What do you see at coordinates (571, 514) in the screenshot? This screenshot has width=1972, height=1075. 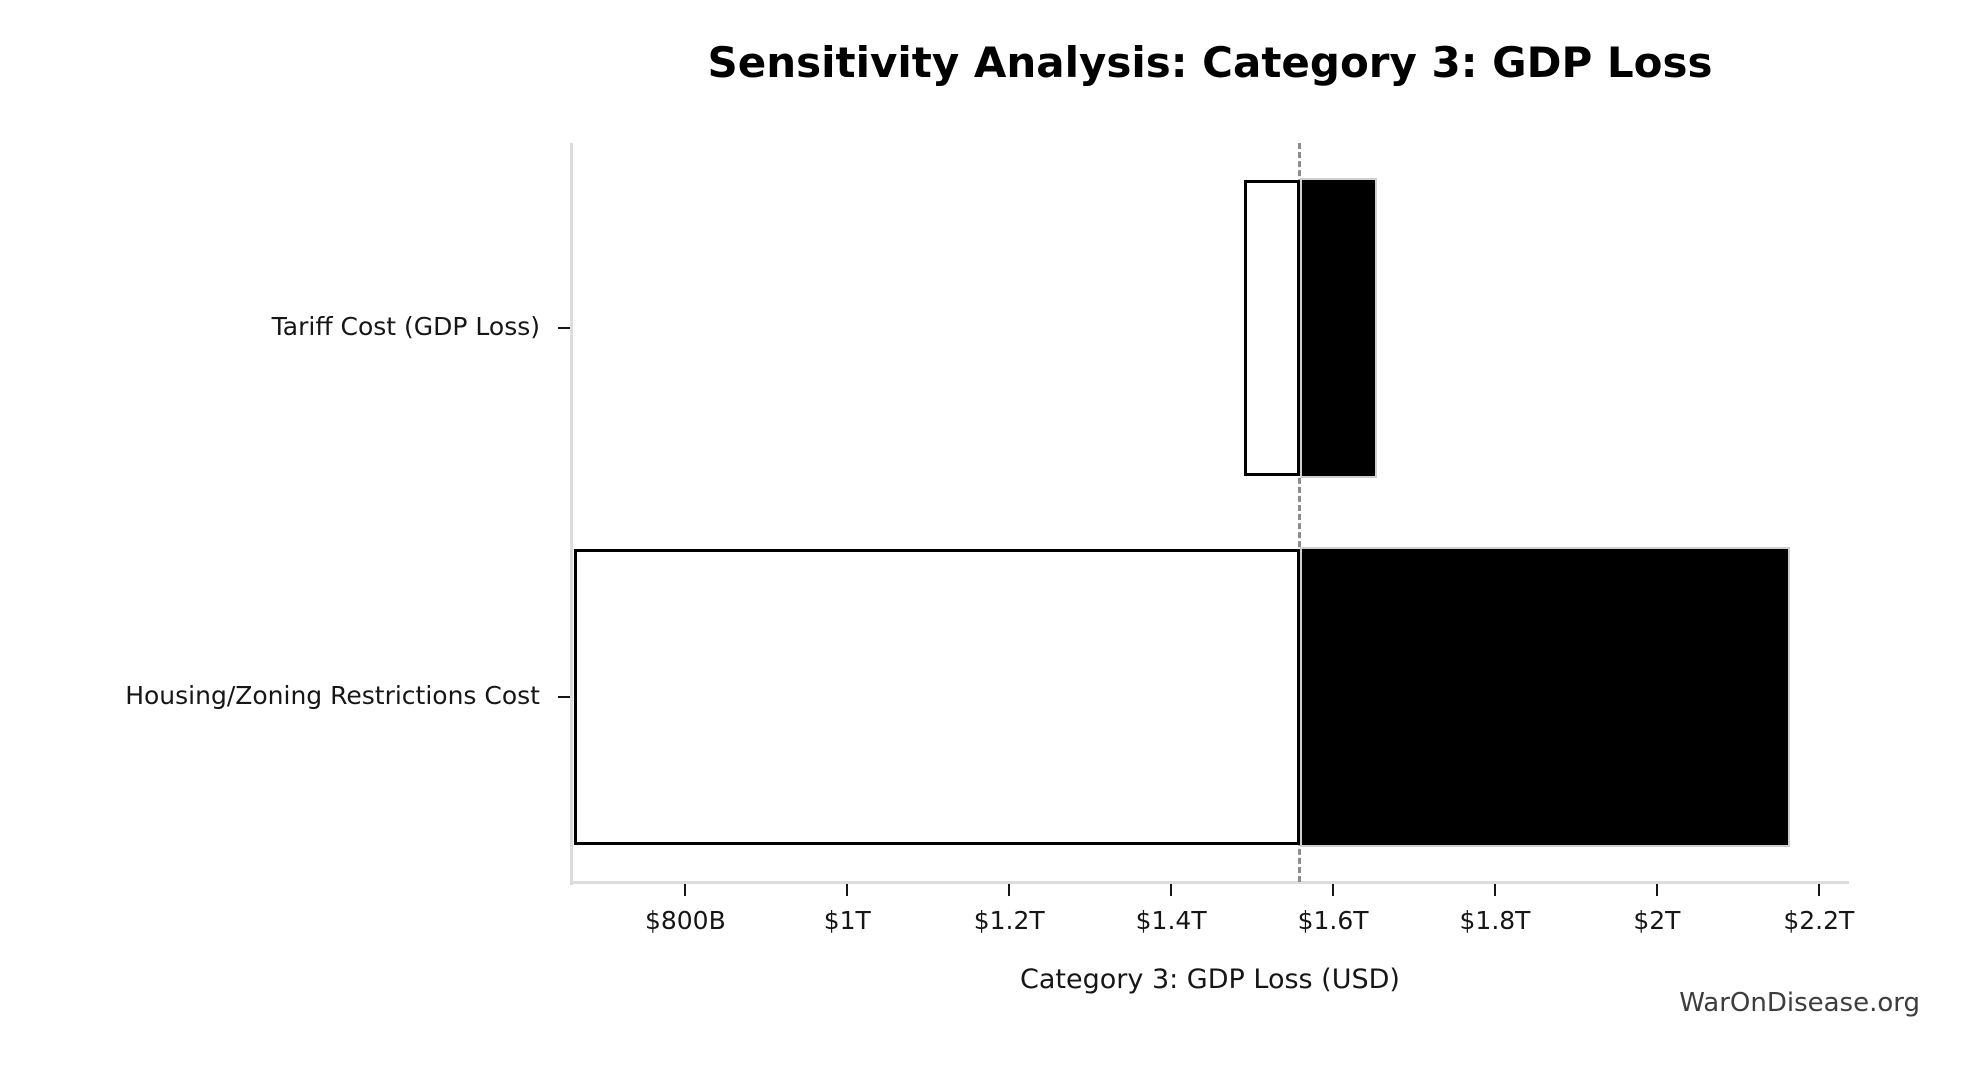 I see `y-axis-spine` at bounding box center [571, 514].